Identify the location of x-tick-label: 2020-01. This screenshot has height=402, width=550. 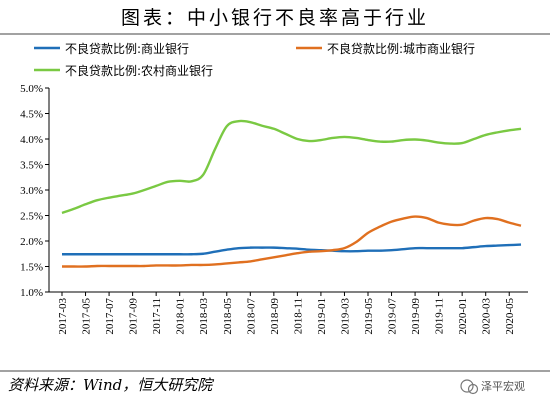
(463, 316).